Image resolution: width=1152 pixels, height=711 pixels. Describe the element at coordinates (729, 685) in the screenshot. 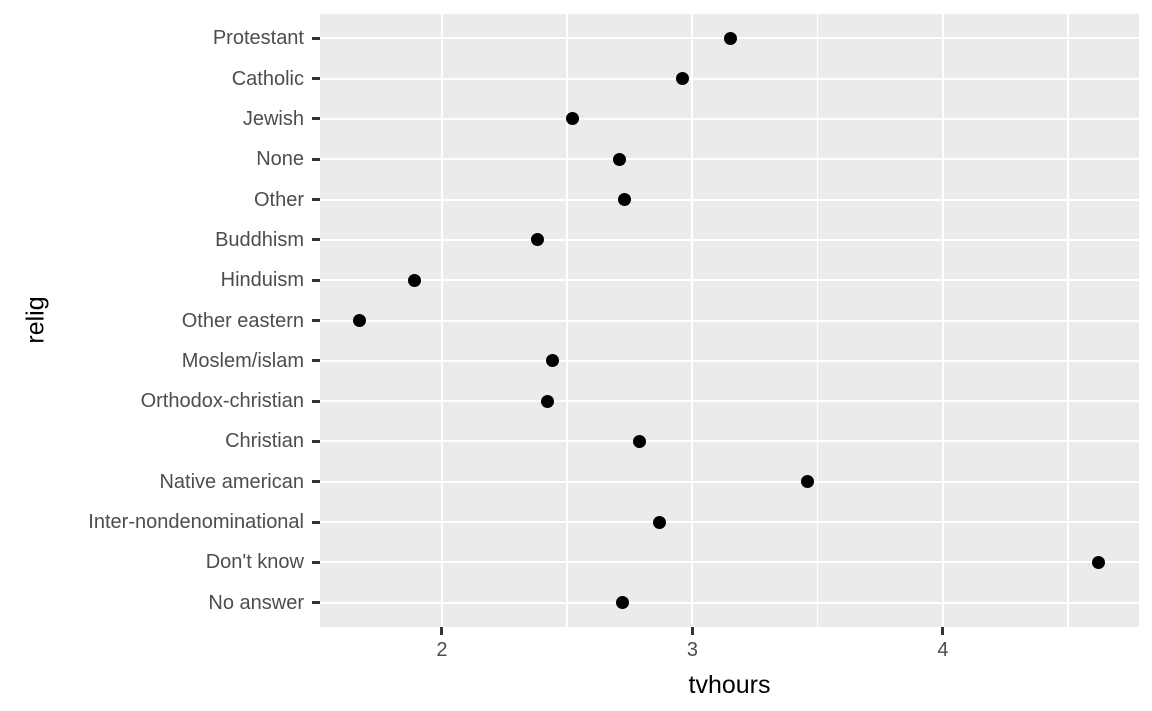

I see `x-axis-title: tvhours` at that location.